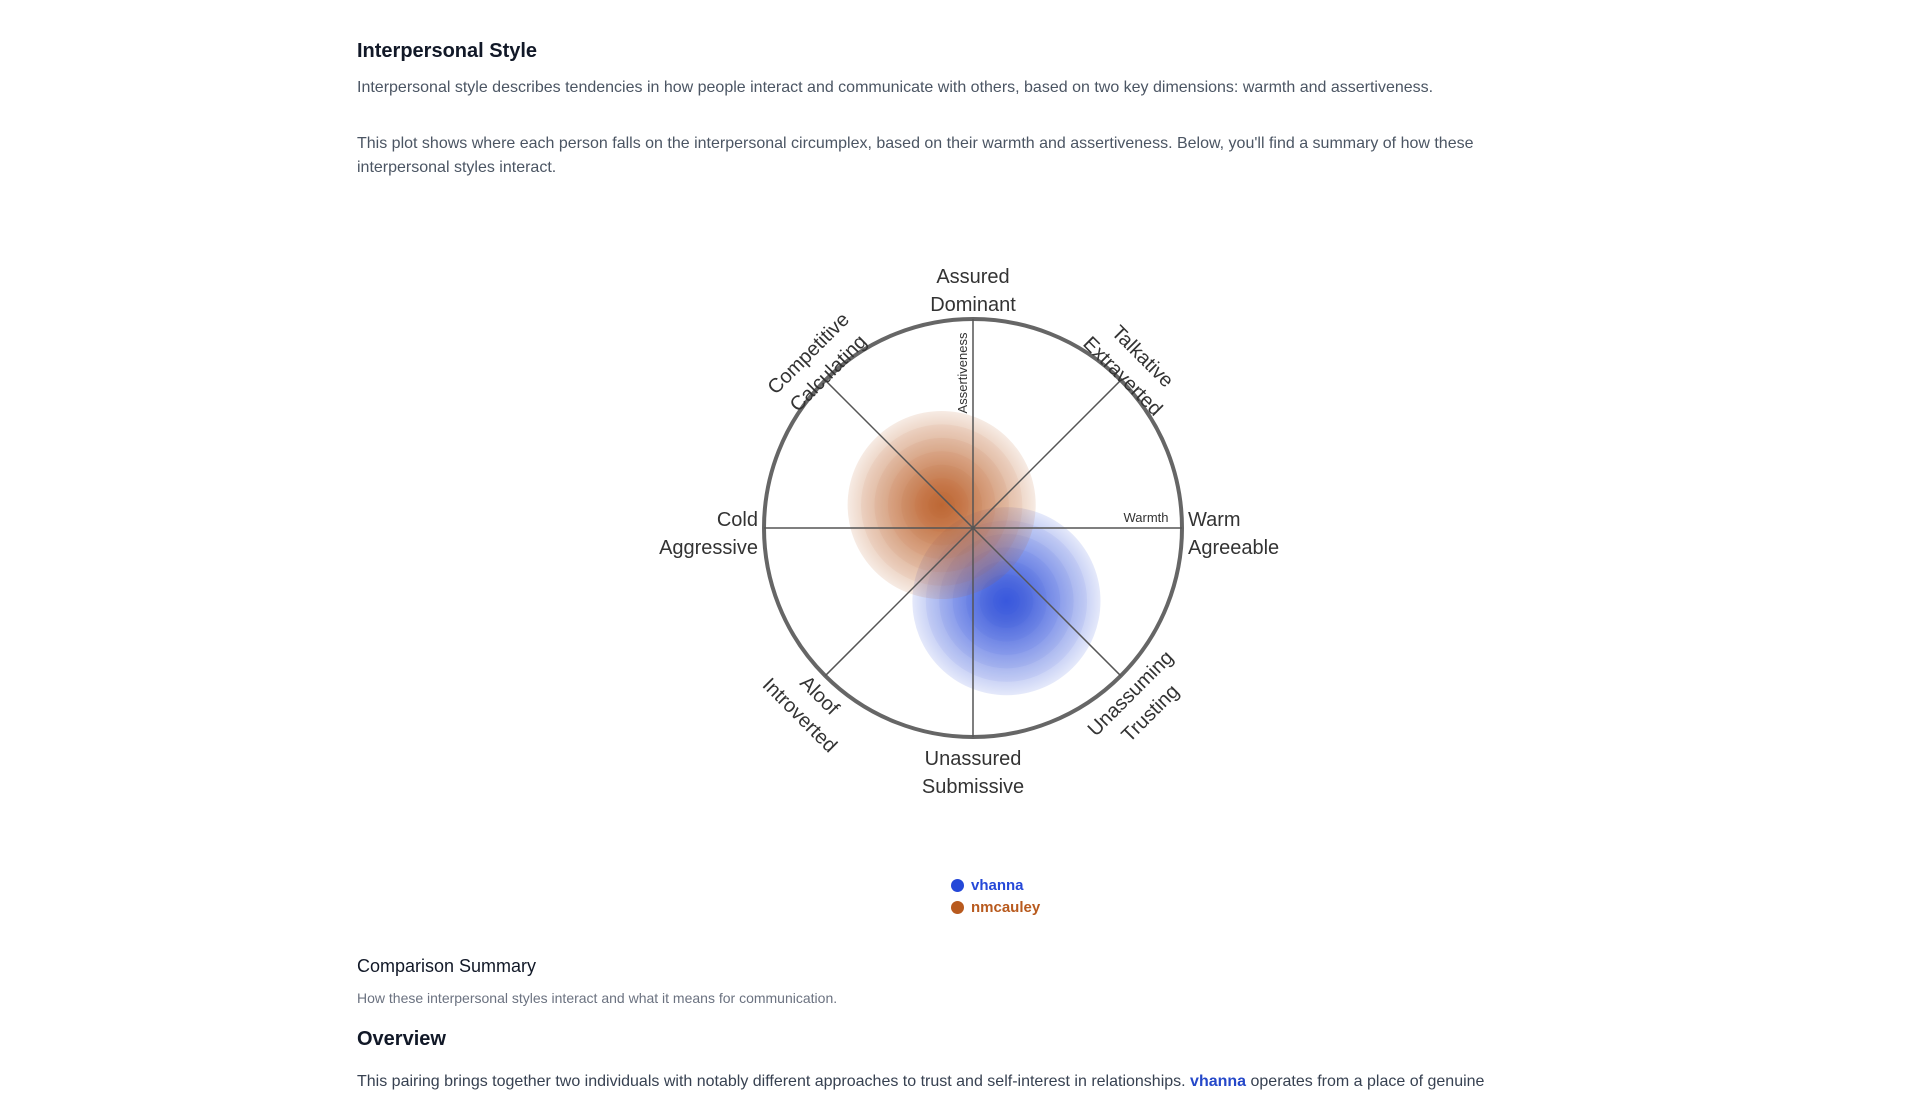 This screenshot has width=1920, height=1094. I want to click on overview-title: Overview, so click(401, 1039).